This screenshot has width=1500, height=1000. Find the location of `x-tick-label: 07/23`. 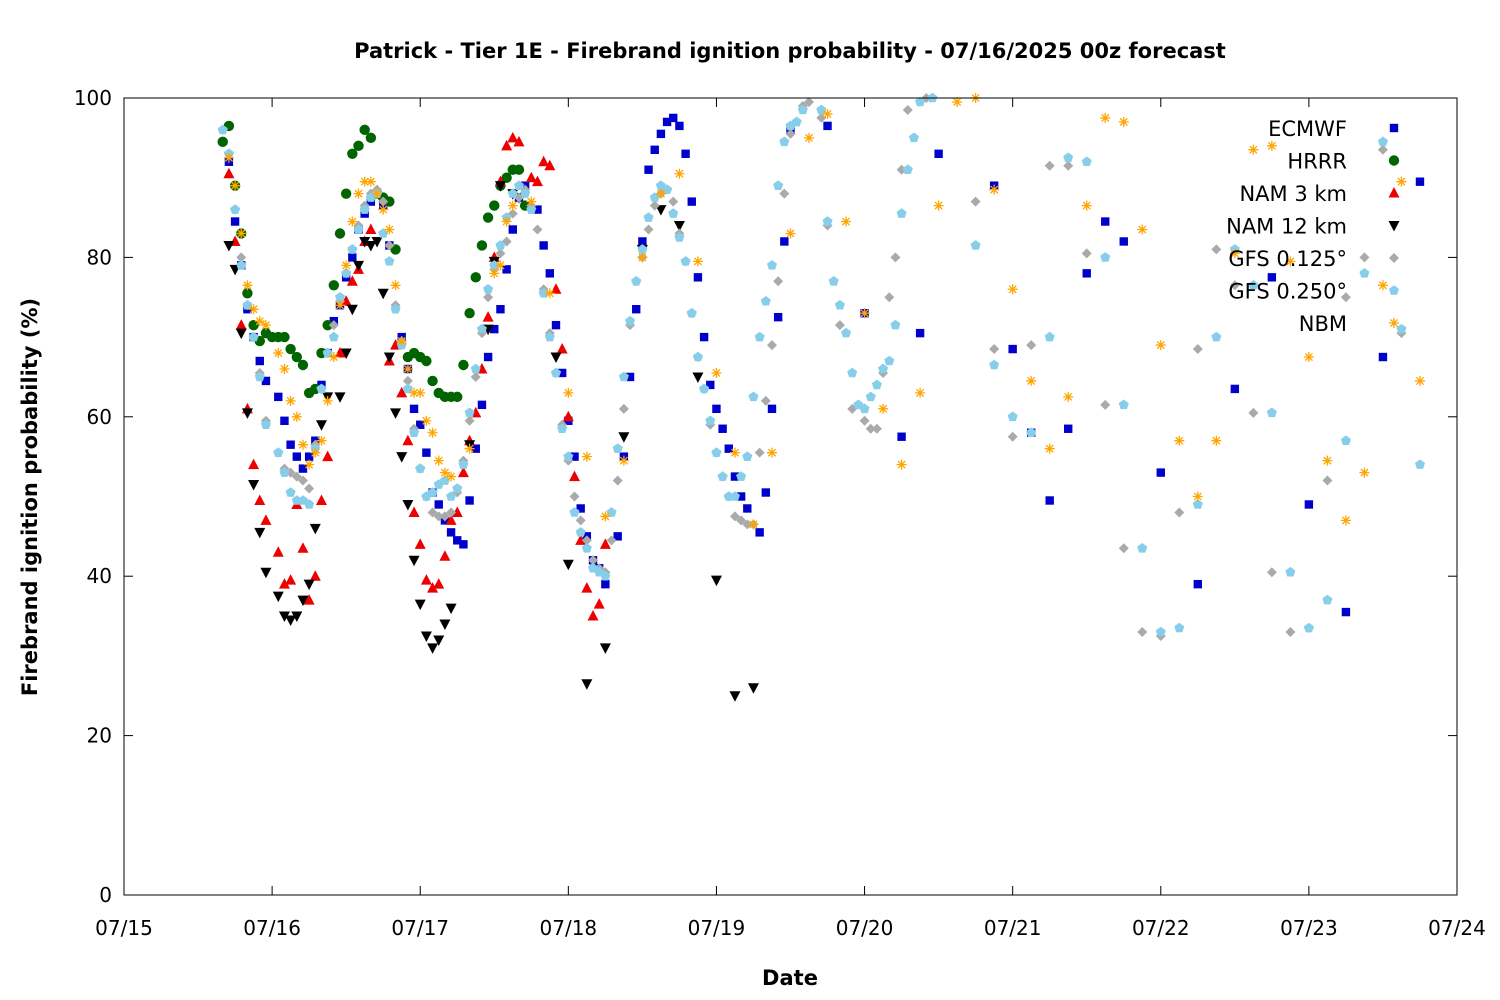

x-tick-label: 07/23 is located at coordinates (1309, 928).